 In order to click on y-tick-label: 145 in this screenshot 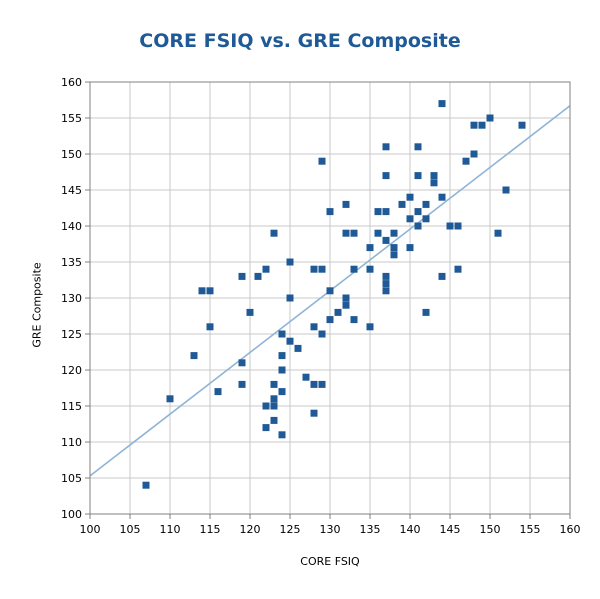, I will do `click(71, 190)`.